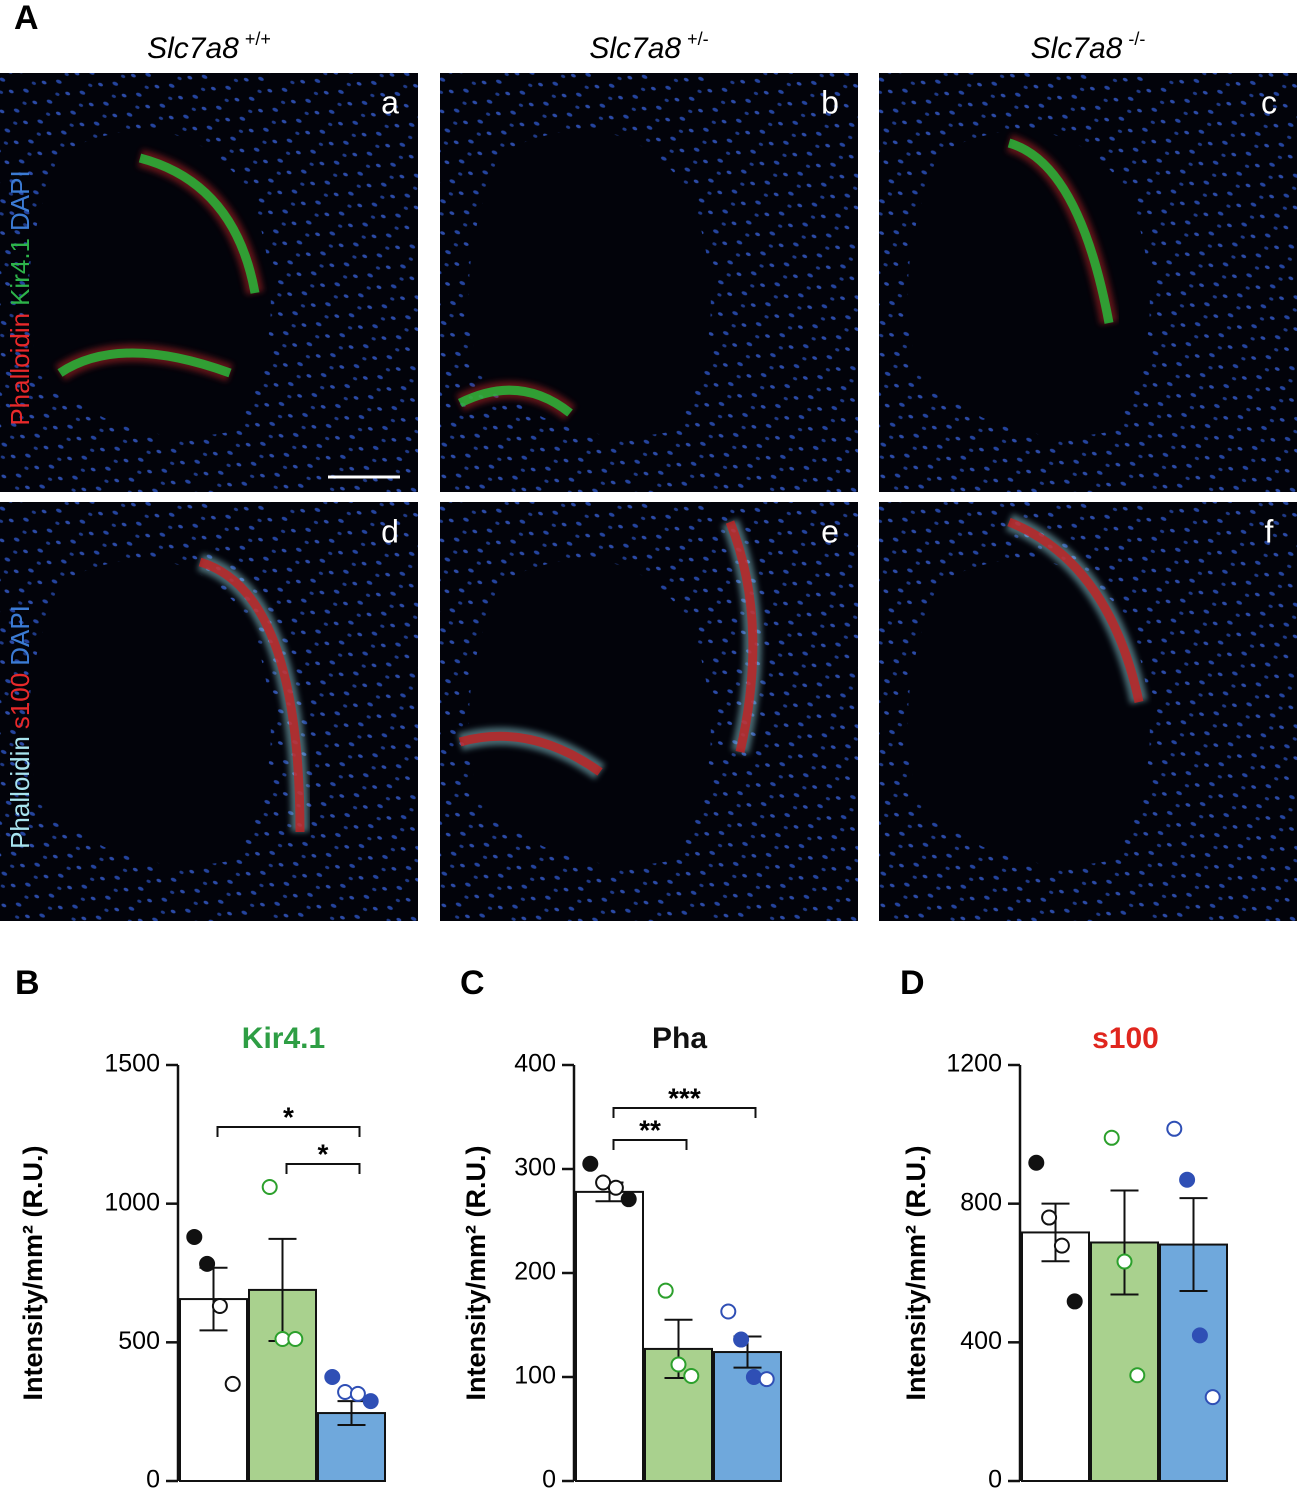 The height and width of the screenshot is (1500, 1298). I want to click on panel-label: D, so click(912, 983).